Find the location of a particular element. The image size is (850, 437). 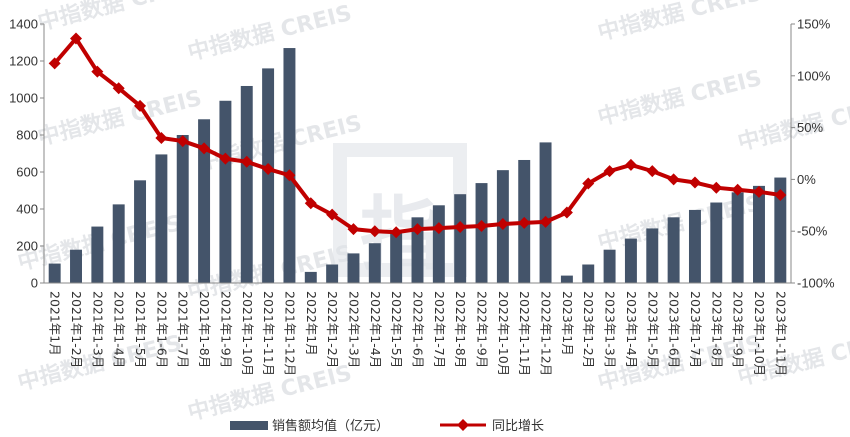

left-tick-label: 0 is located at coordinates (34, 283).